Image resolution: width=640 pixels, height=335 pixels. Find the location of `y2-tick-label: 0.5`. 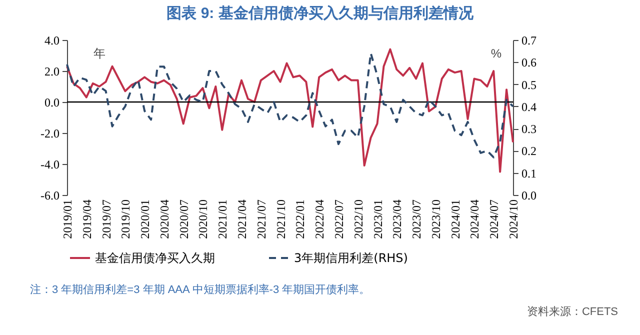

y2-tick-label: 0.5 is located at coordinates (529, 85).